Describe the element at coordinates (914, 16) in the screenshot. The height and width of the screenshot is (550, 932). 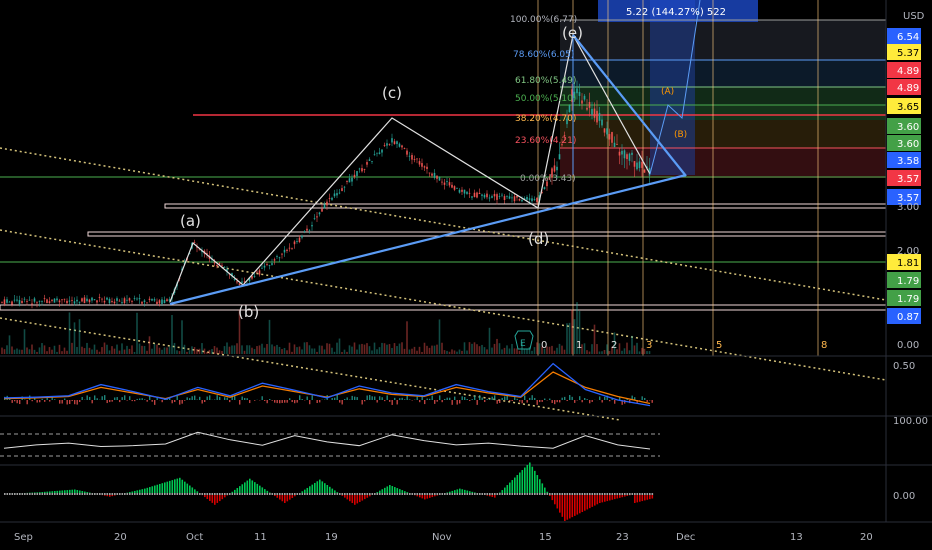
I see `currency-selector: USD` at that location.